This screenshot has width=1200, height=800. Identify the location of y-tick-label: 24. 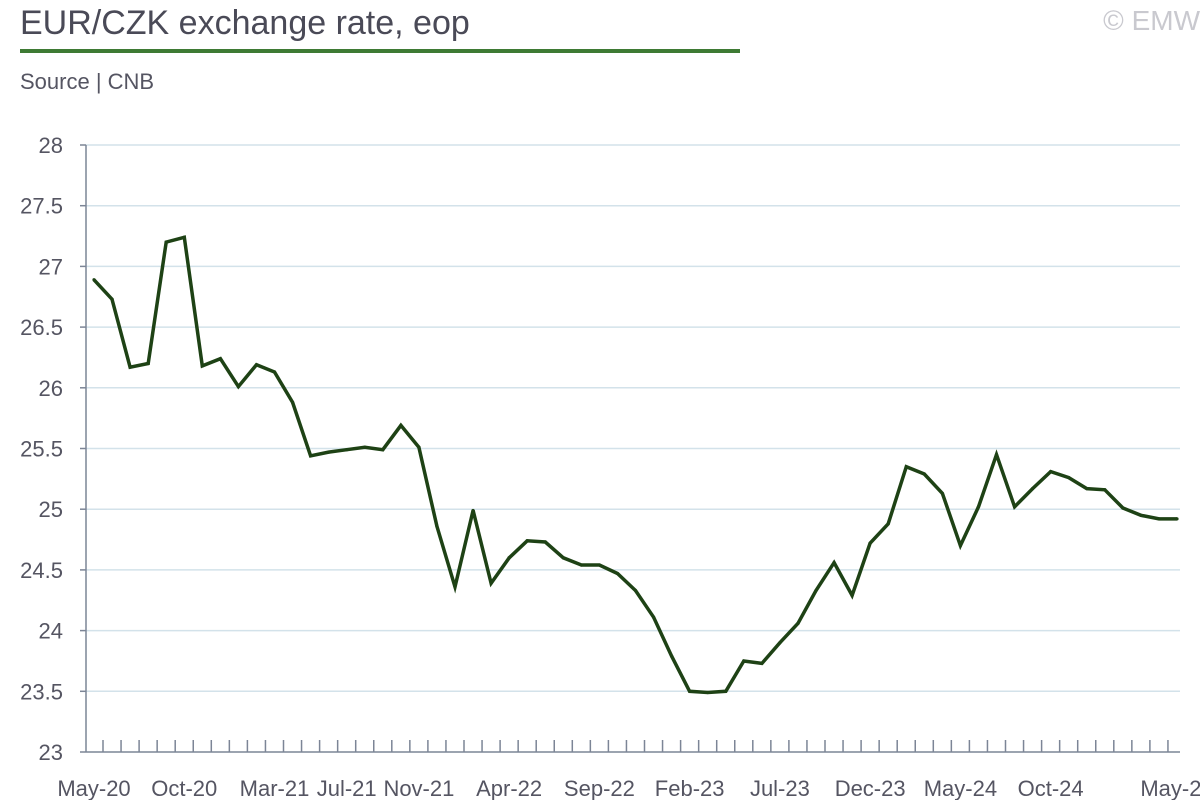
(51, 631).